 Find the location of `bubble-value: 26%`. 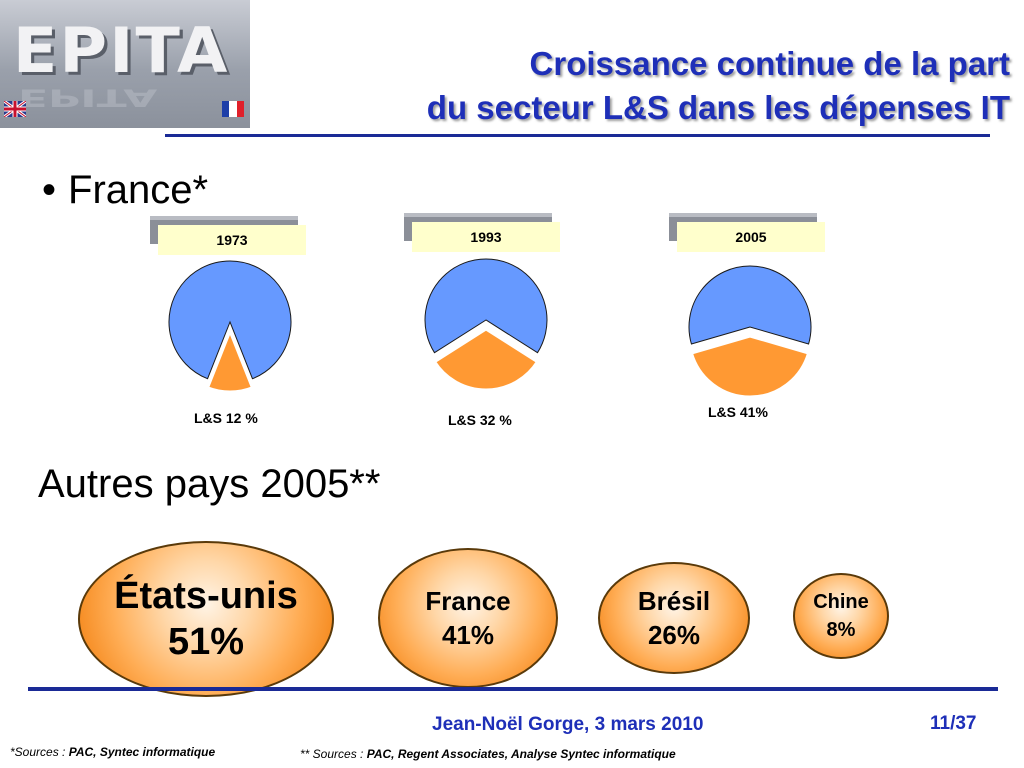

bubble-value: 26% is located at coordinates (674, 635).